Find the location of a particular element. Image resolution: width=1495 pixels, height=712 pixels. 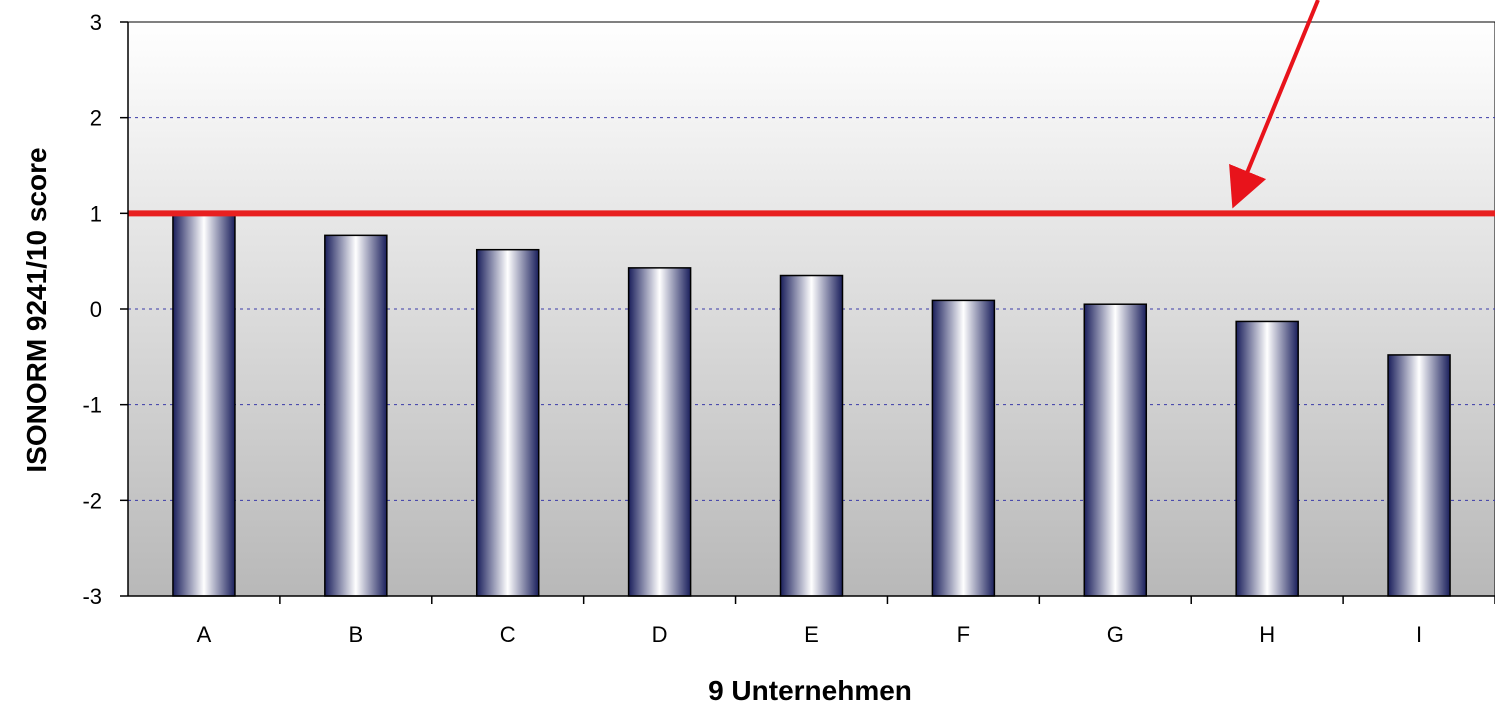

bar-a is located at coordinates (204, 404).